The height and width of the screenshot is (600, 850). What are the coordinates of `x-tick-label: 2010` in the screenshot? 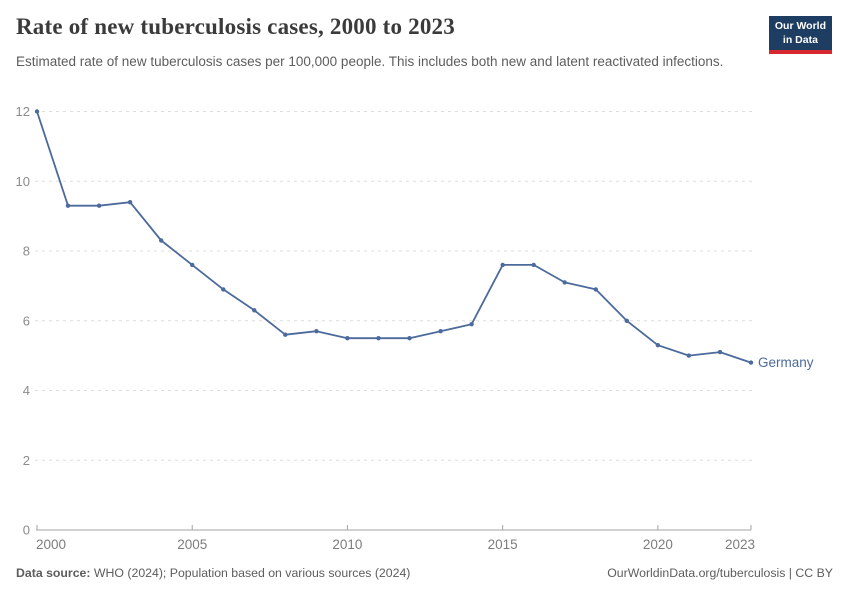 It's located at (347, 544).